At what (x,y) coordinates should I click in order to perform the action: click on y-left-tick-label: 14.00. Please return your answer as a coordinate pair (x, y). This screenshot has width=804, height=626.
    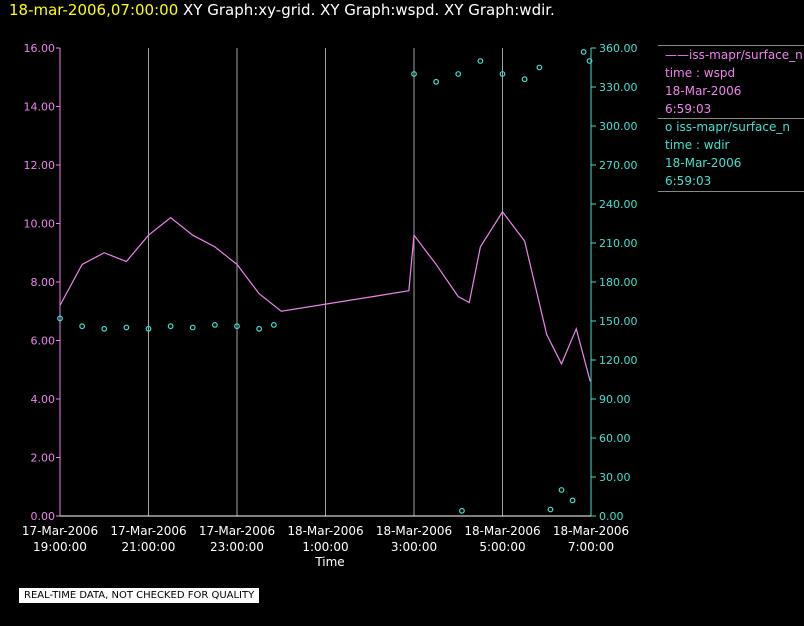
    Looking at the image, I should click on (40, 107).